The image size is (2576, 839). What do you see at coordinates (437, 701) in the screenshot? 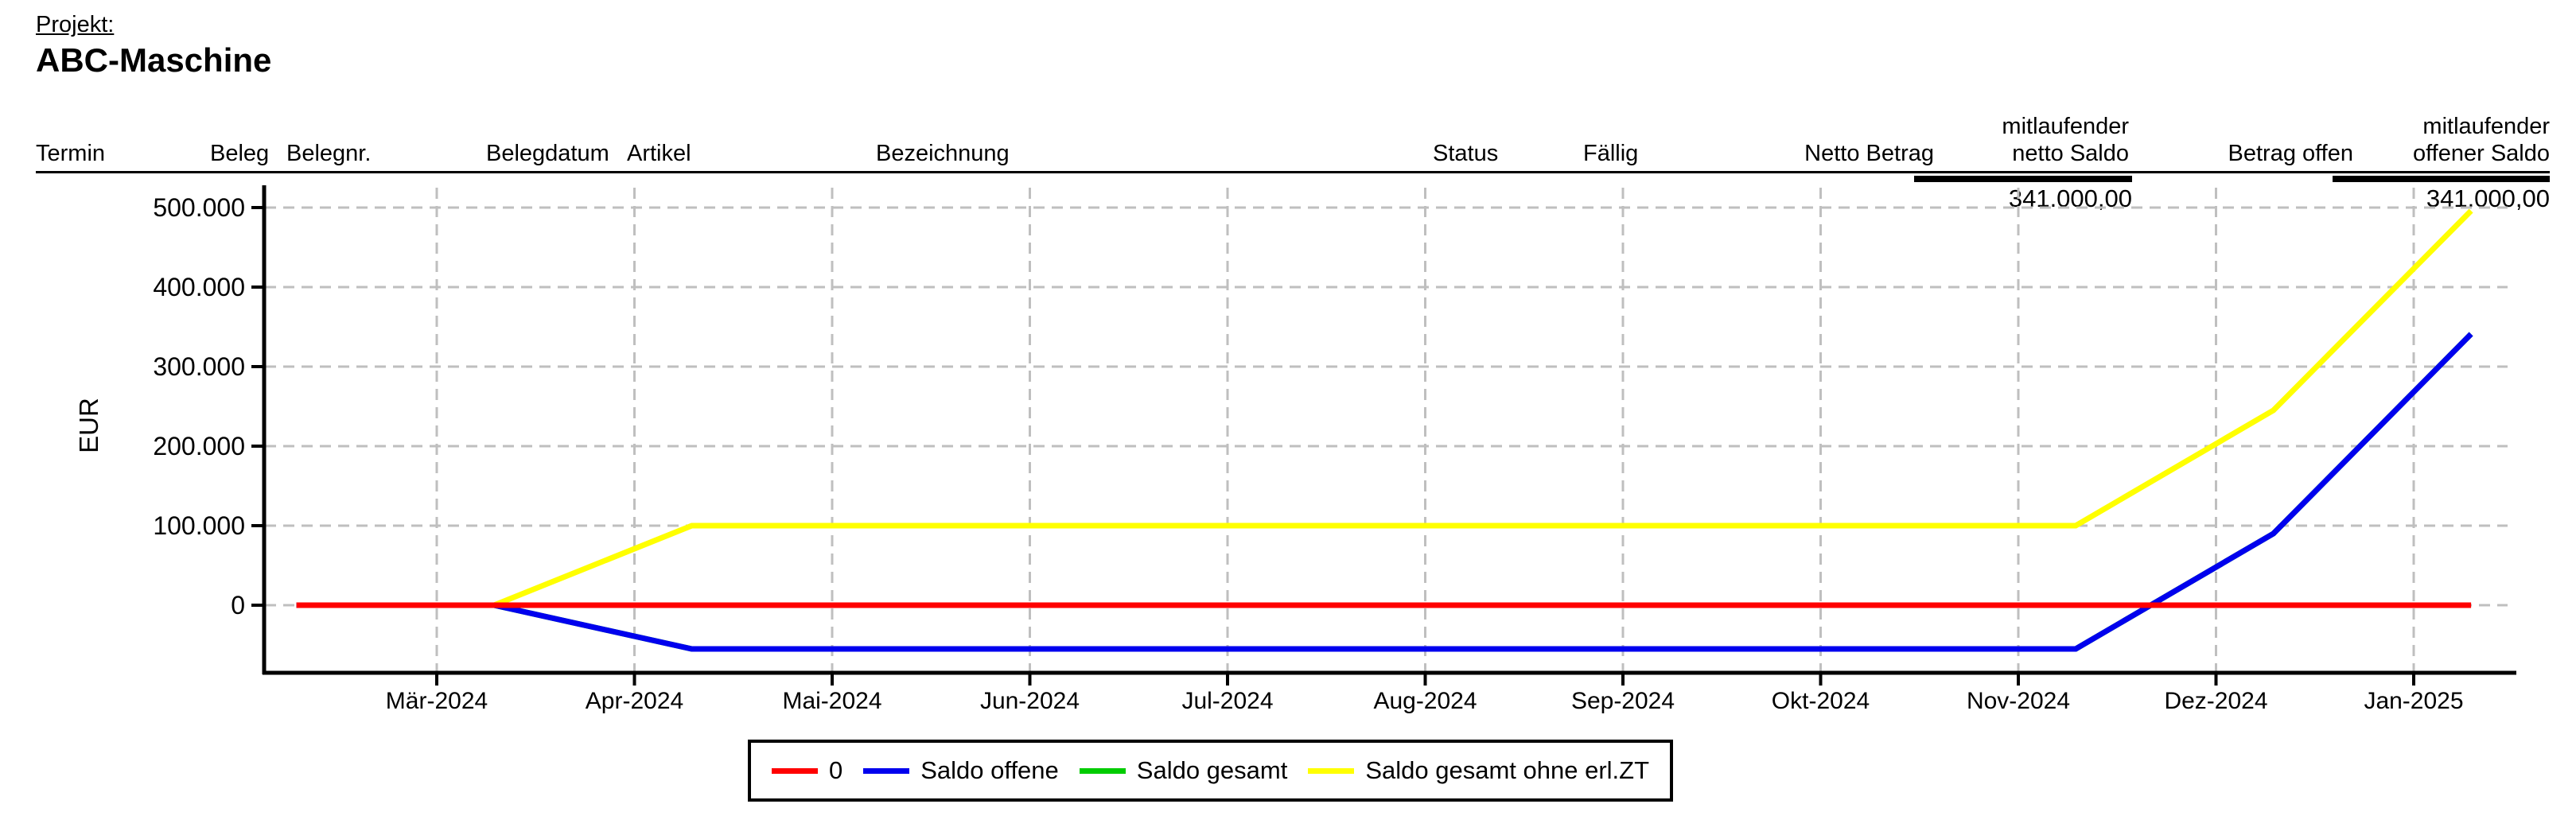
I see `x-tick-label: Mär-2024` at bounding box center [437, 701].